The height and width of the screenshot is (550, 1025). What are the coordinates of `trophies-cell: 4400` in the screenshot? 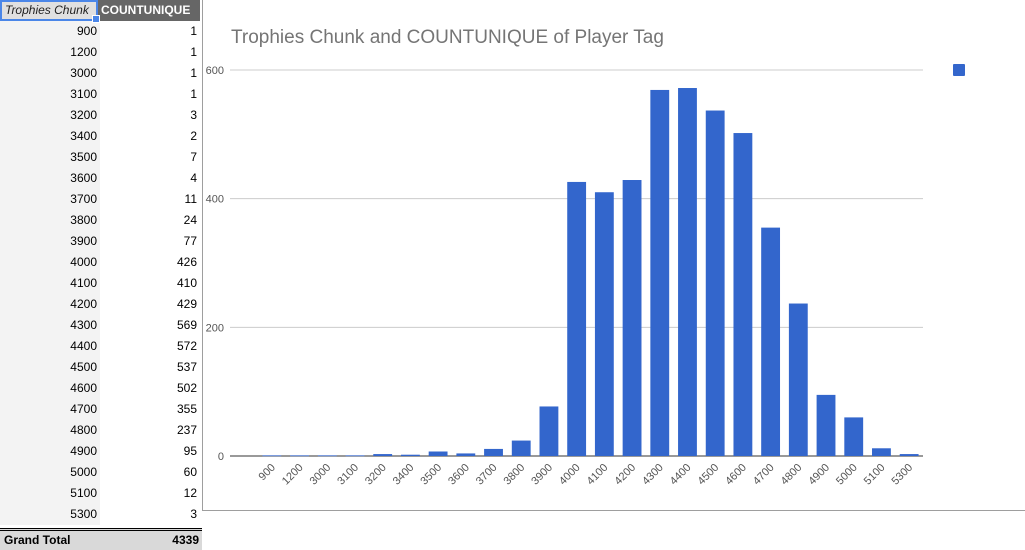 It's located at (50, 346).